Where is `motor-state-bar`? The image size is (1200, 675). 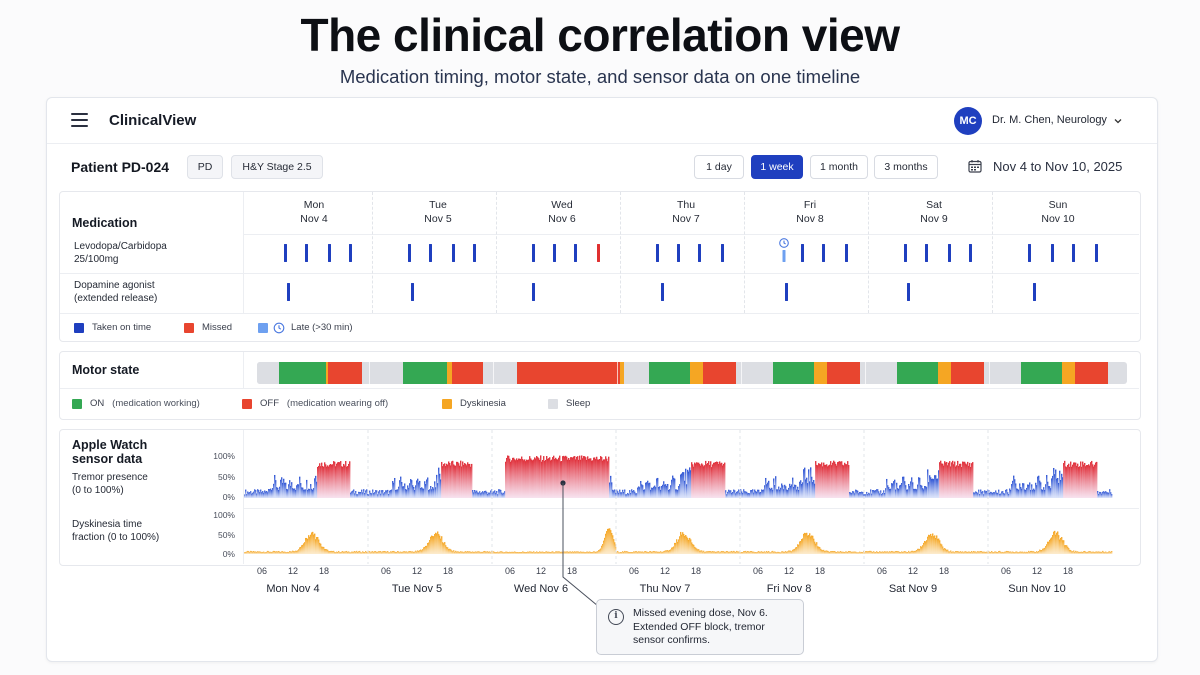 motor-state-bar is located at coordinates (692, 373).